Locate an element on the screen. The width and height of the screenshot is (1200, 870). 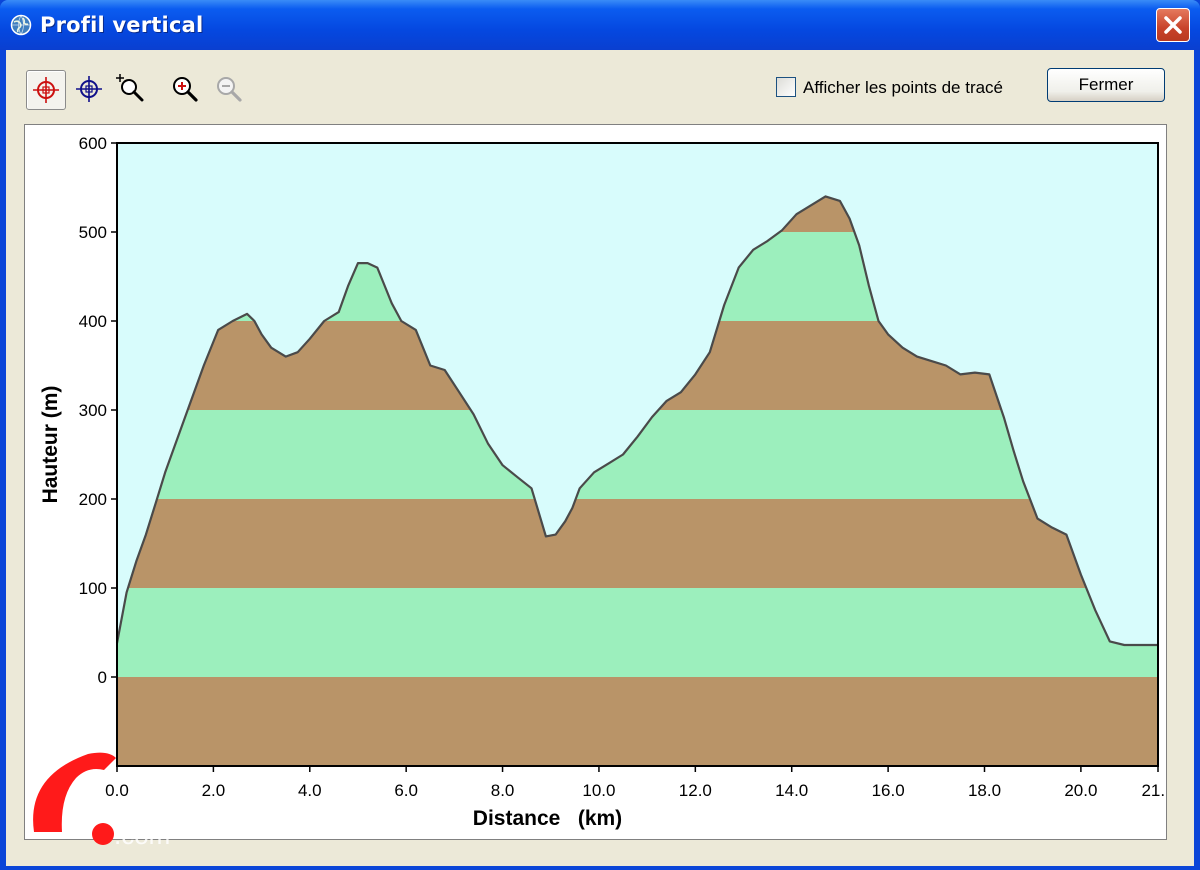
y-axis-title: Hauteur (m) is located at coordinates (50, 445).